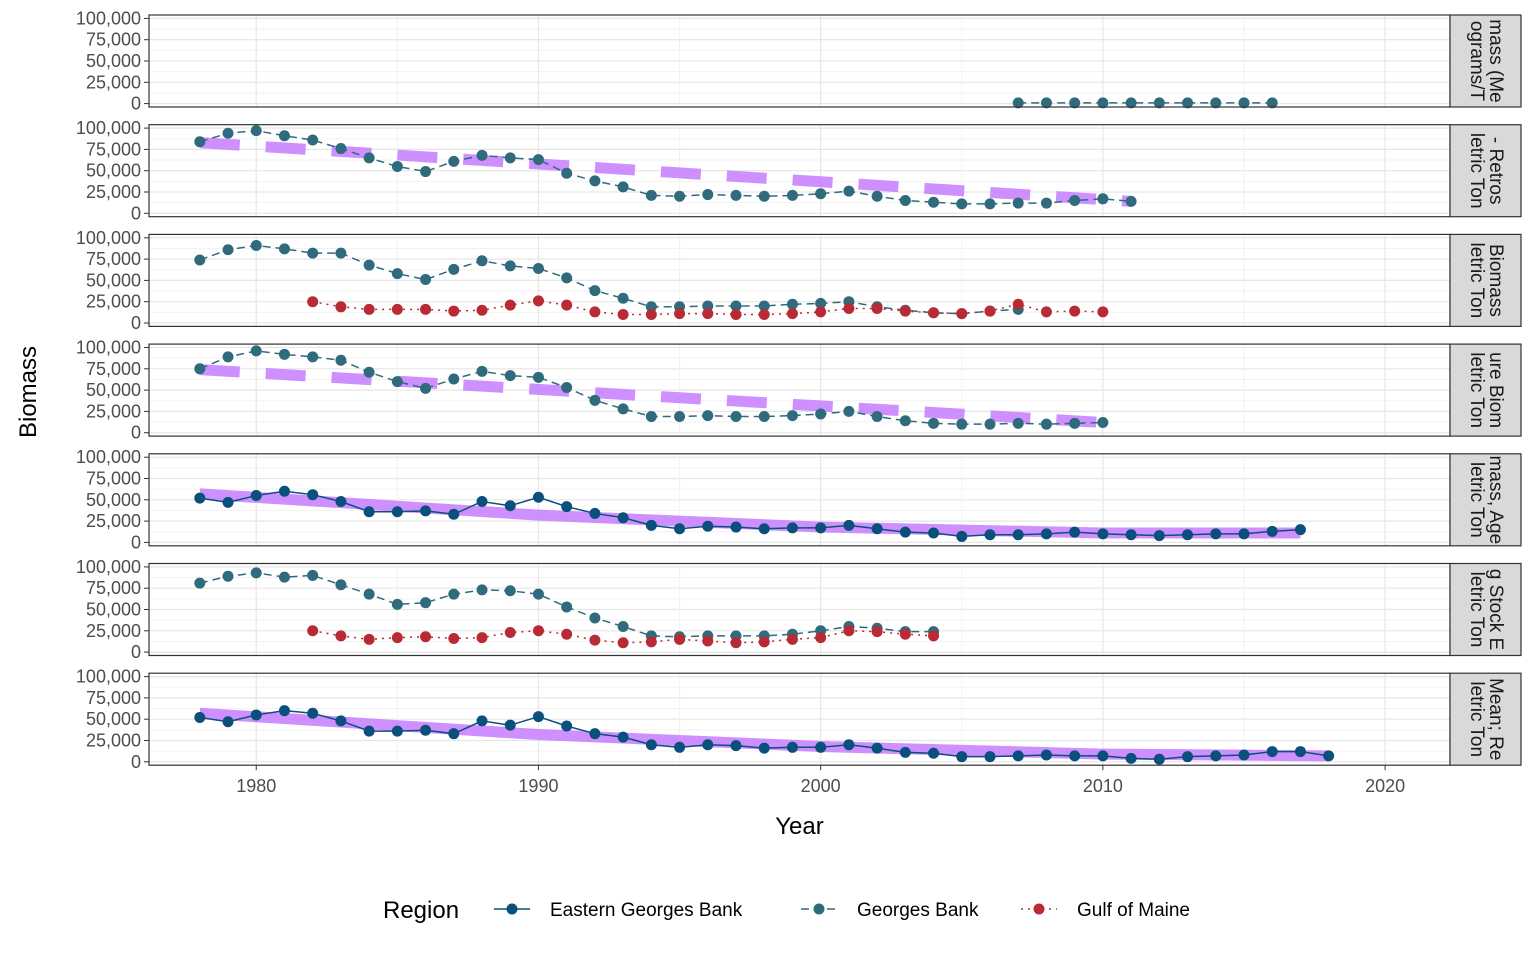 Image resolution: width=1536 pixels, height=960 pixels. I want to click on facet-strip-label: letric Ton, so click(1476, 281).